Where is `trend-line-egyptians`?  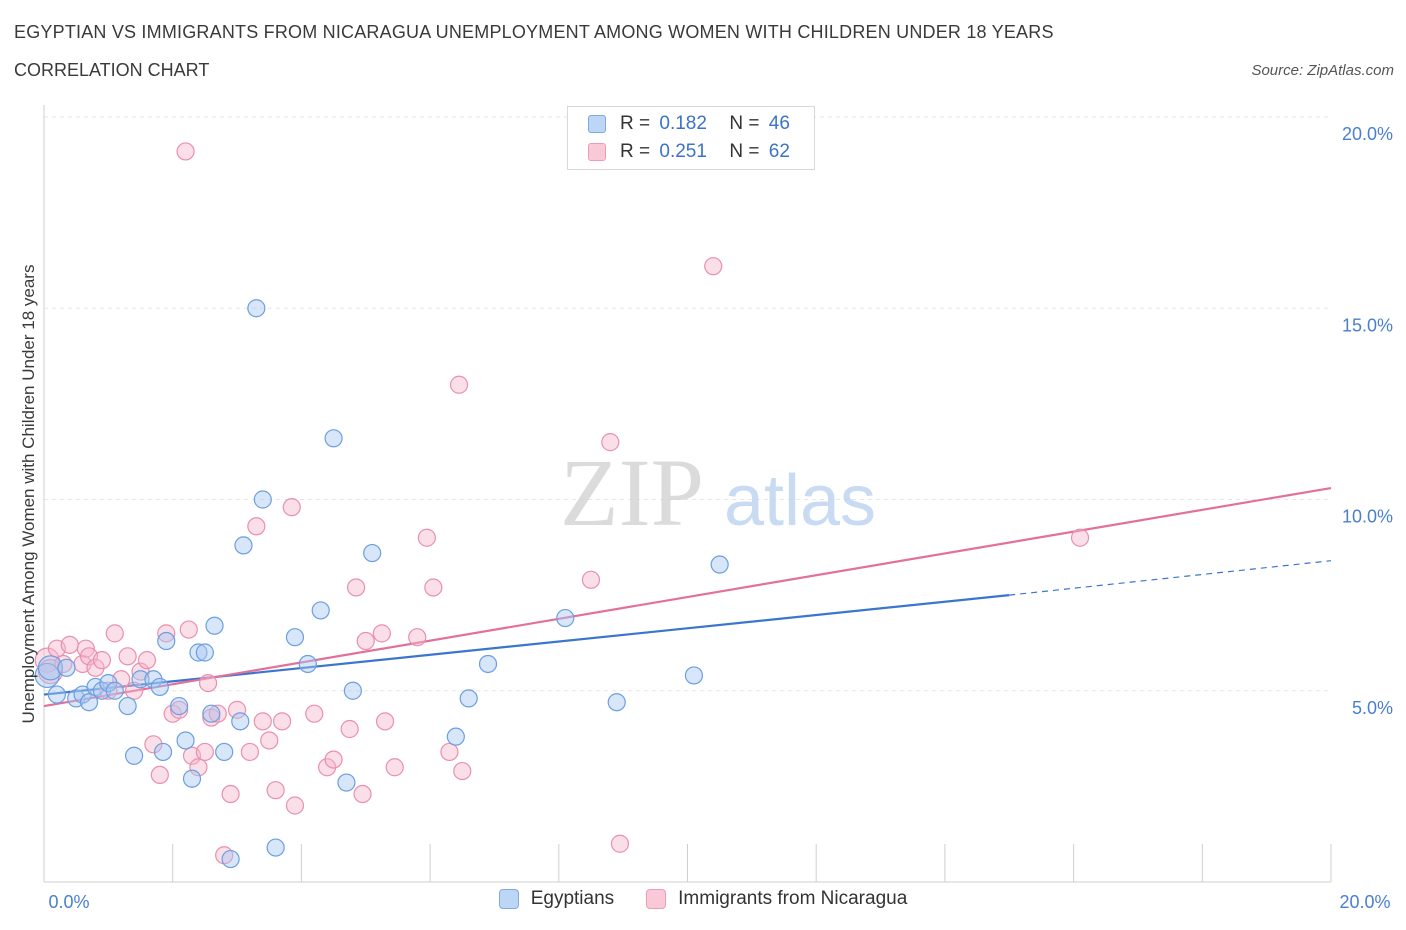
trend-line-egyptians is located at coordinates (526, 645).